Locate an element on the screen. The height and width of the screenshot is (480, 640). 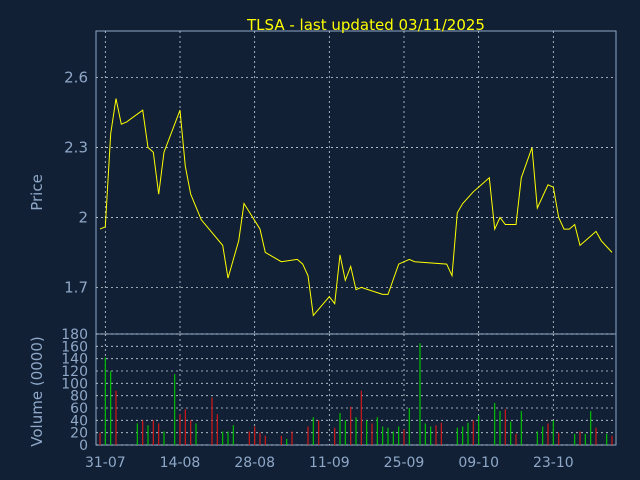
volume-y-tick-label: 20 is located at coordinates (79, 434).